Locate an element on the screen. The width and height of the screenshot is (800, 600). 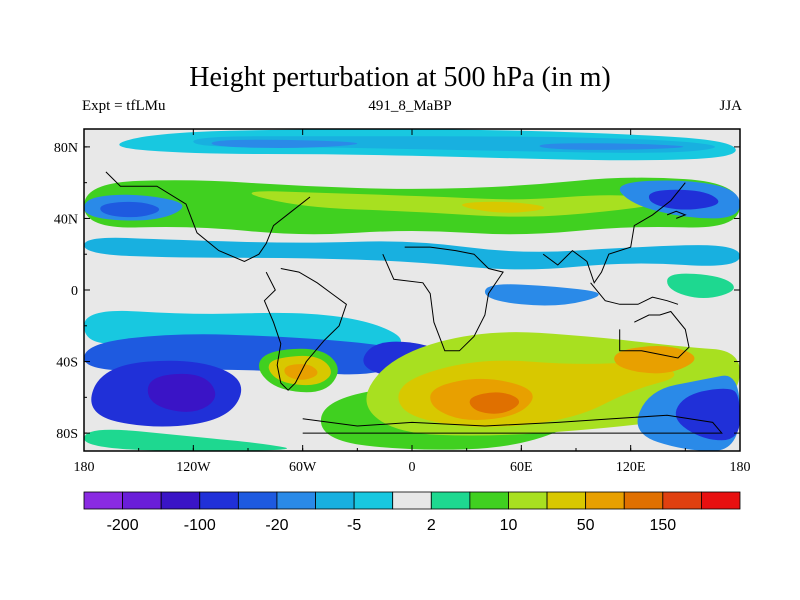
x-tick-label: 60W is located at coordinates (303, 467).